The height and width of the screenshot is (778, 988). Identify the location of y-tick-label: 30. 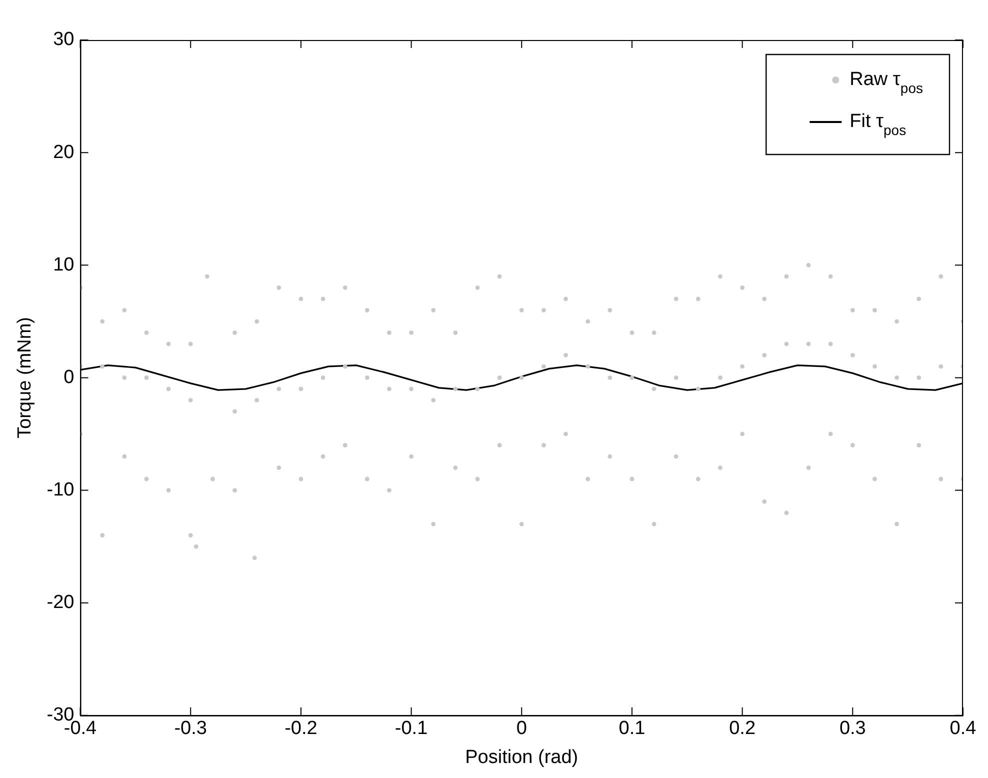
(63, 39).